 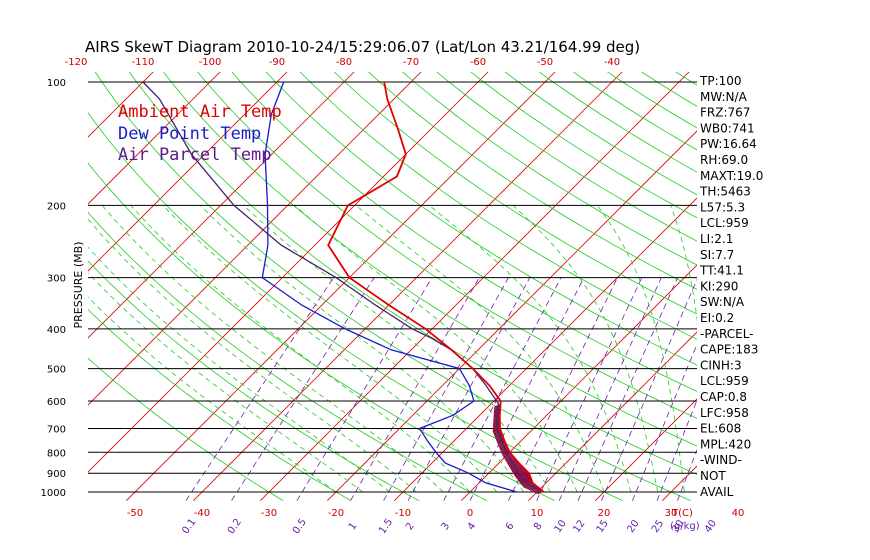 What do you see at coordinates (658, 526) in the screenshot?
I see `mixing-ratio-tick-label: 25` at bounding box center [658, 526].